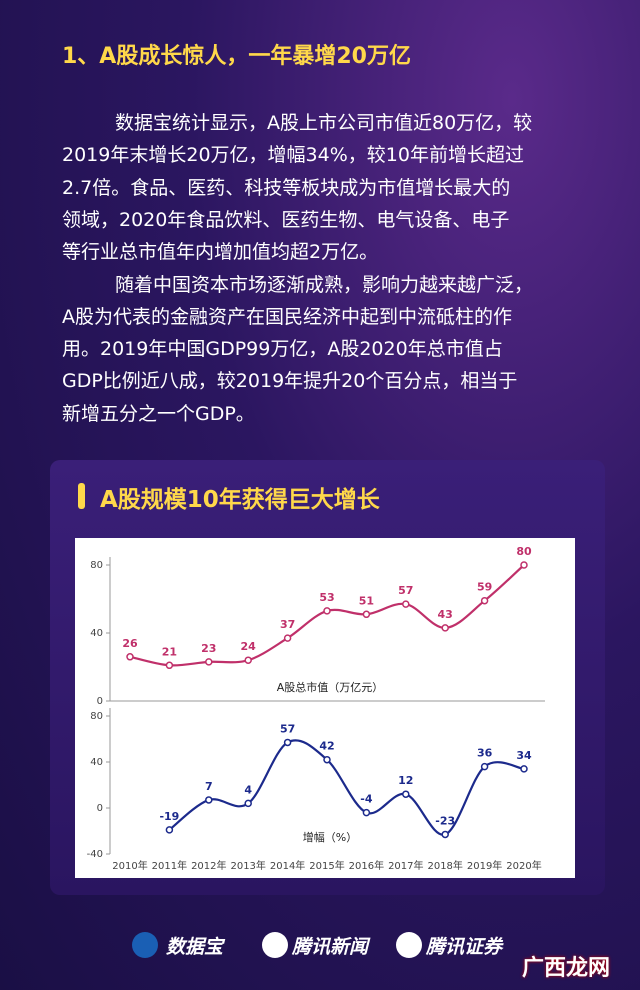 Image resolution: width=640 pixels, height=990 pixels. I want to click on title-bar, so click(81, 496).